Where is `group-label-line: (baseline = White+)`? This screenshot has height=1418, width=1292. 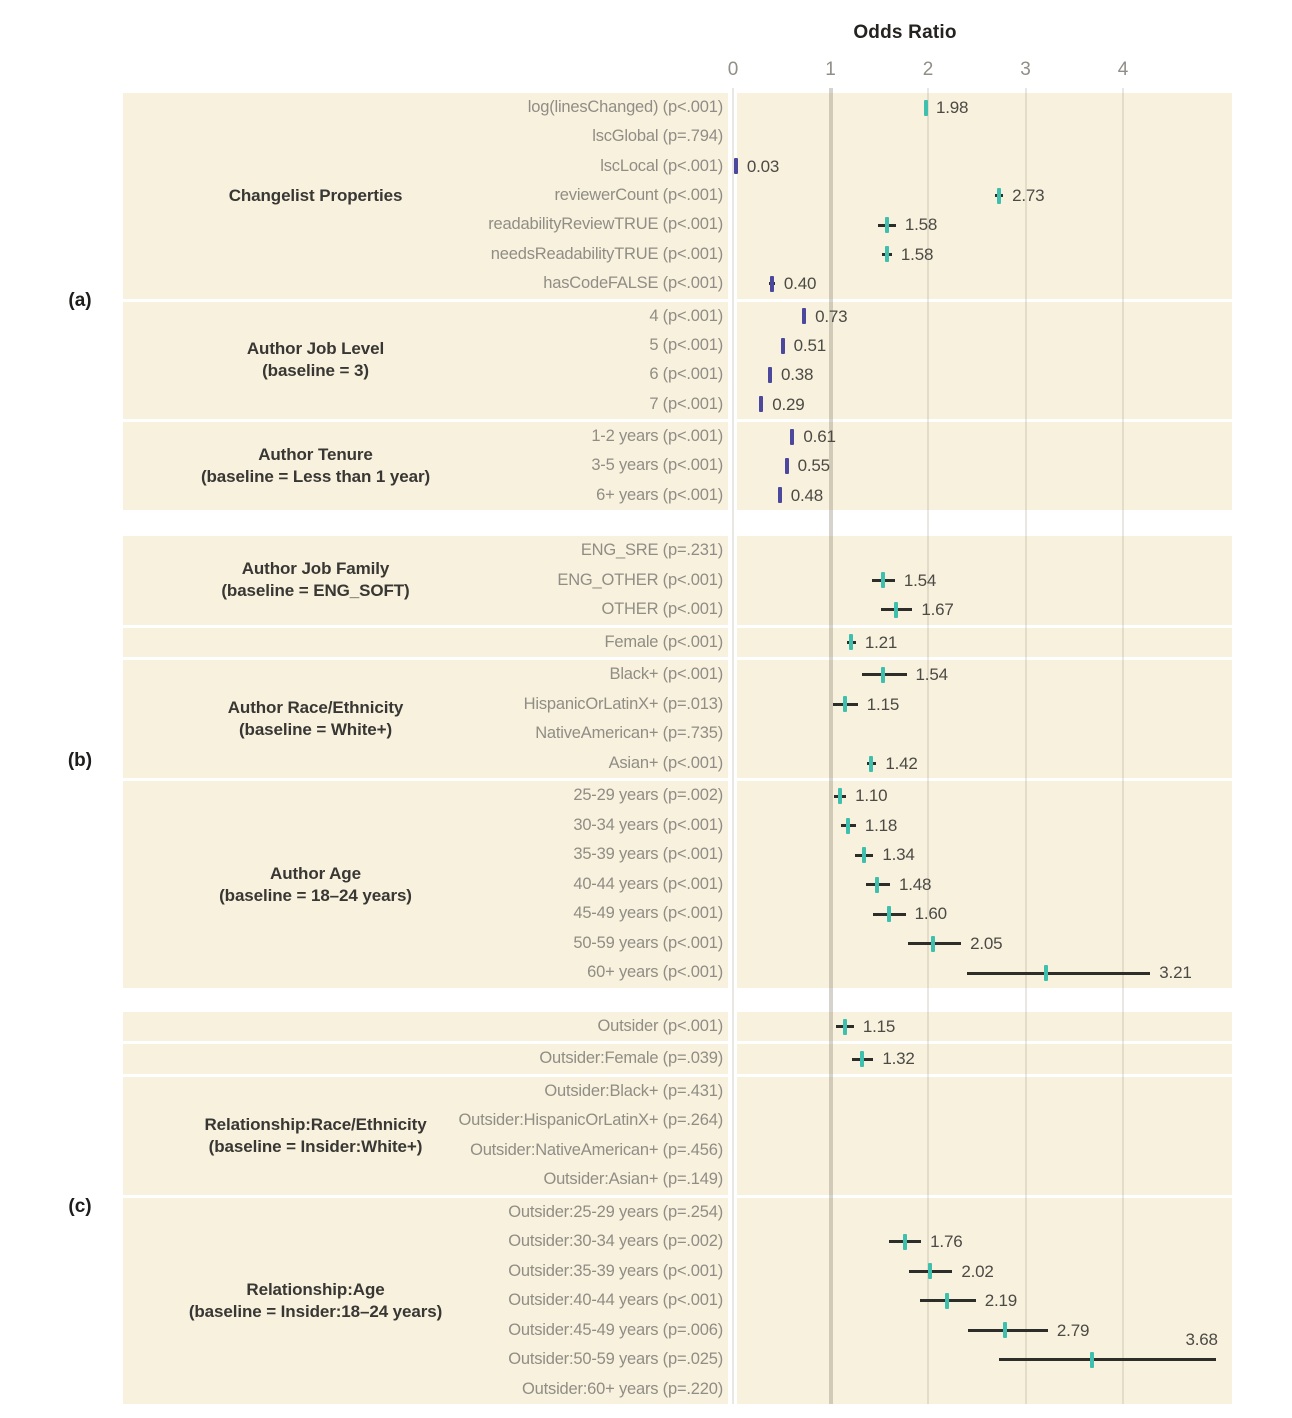 group-label-line: (baseline = White+) is located at coordinates (315, 730).